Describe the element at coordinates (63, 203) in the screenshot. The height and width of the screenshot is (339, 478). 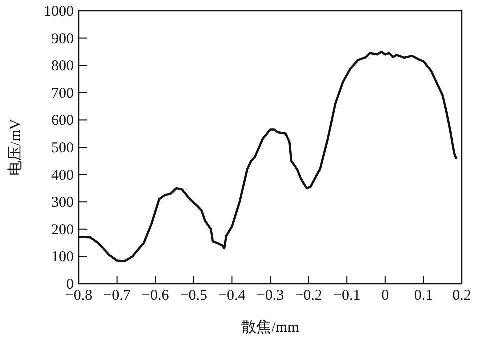
I see `y-tick-label: 300` at that location.